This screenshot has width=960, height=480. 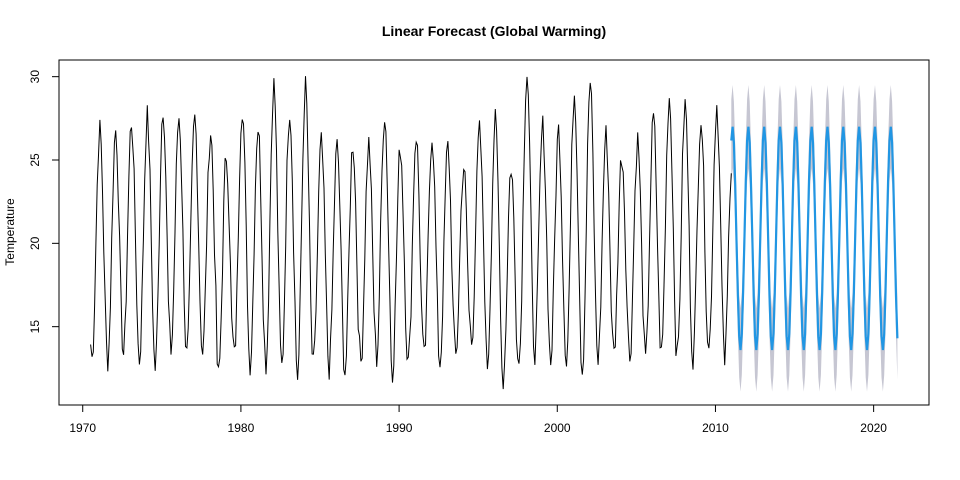 I want to click on x-tick-label: 1980, so click(x=241, y=428).